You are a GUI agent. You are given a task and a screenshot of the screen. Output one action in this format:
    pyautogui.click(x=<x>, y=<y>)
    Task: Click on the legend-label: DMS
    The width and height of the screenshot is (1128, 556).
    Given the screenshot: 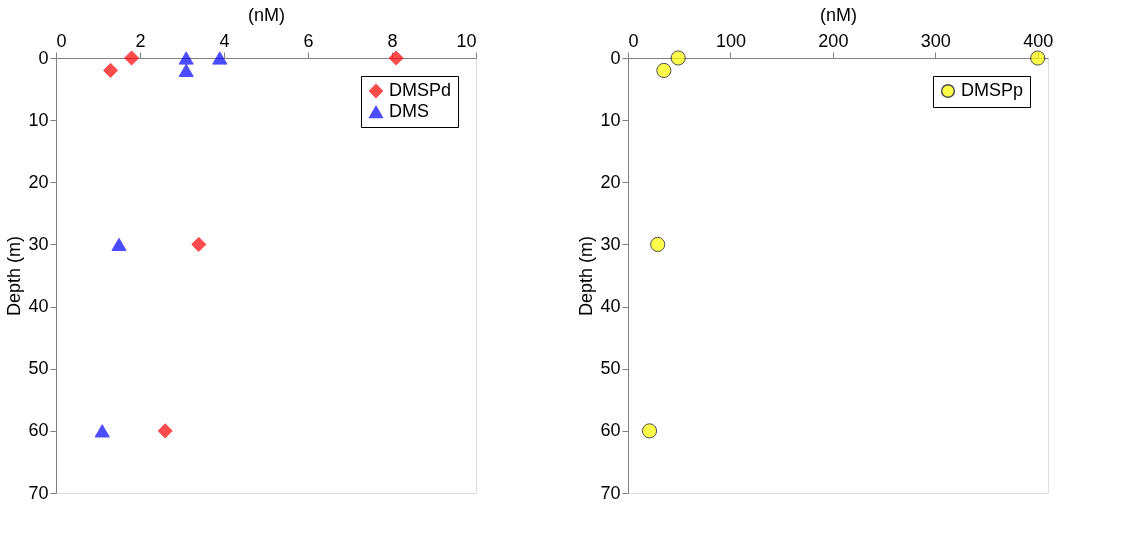 What is the action you would take?
    pyautogui.click(x=409, y=111)
    